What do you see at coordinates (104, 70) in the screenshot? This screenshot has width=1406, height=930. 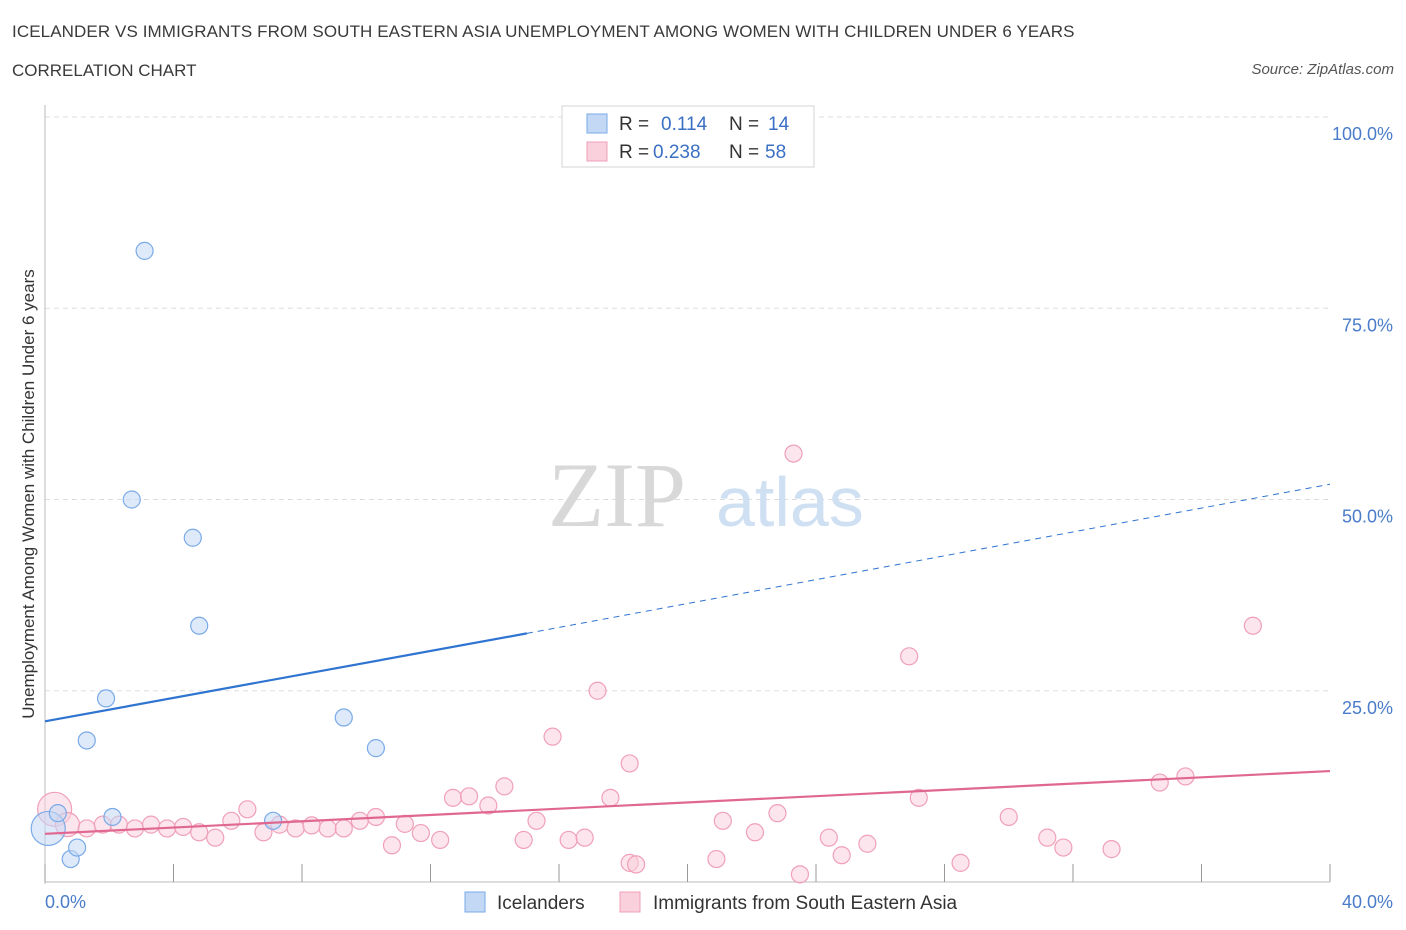 I see `chart-subtitle: CORRELATION CHART` at bounding box center [104, 70].